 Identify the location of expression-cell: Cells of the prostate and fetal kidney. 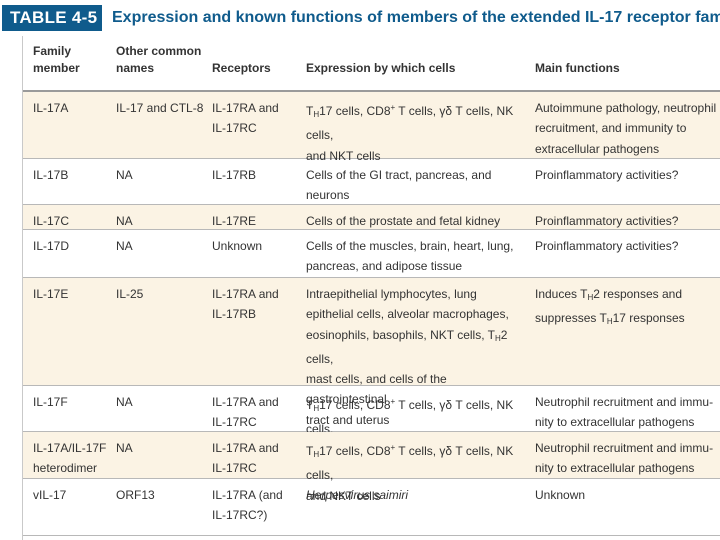
(417, 221).